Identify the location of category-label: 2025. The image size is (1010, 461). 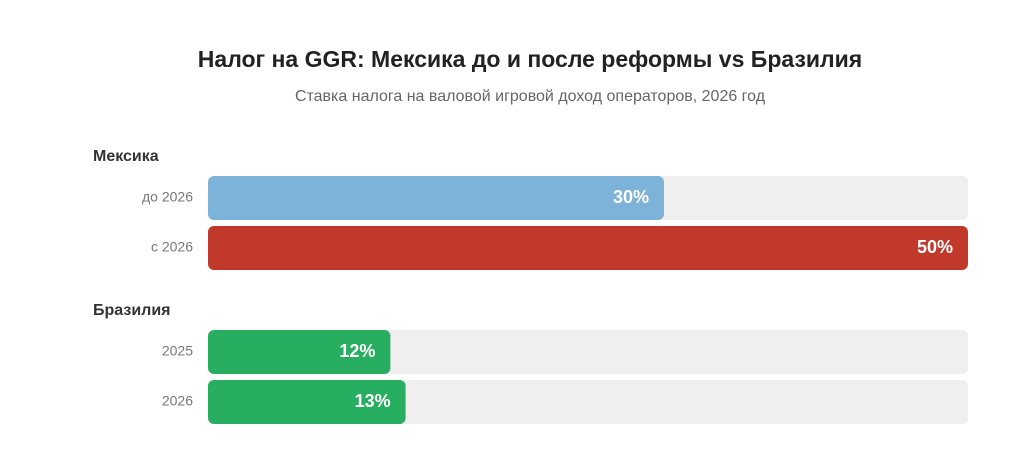
(177, 351).